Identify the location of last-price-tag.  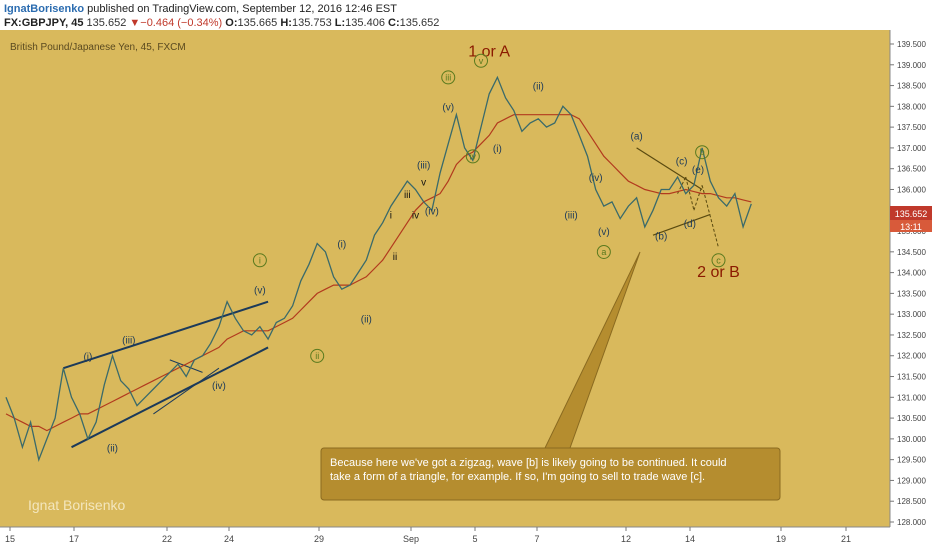
(911, 213).